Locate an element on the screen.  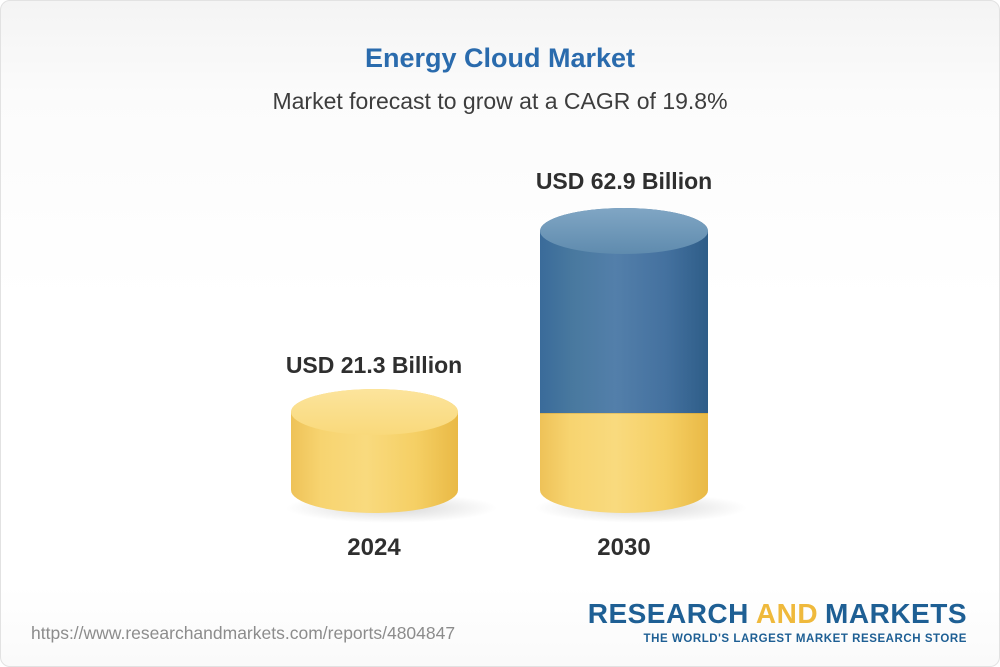
axis-label-2030: 2030 is located at coordinates (624, 547).